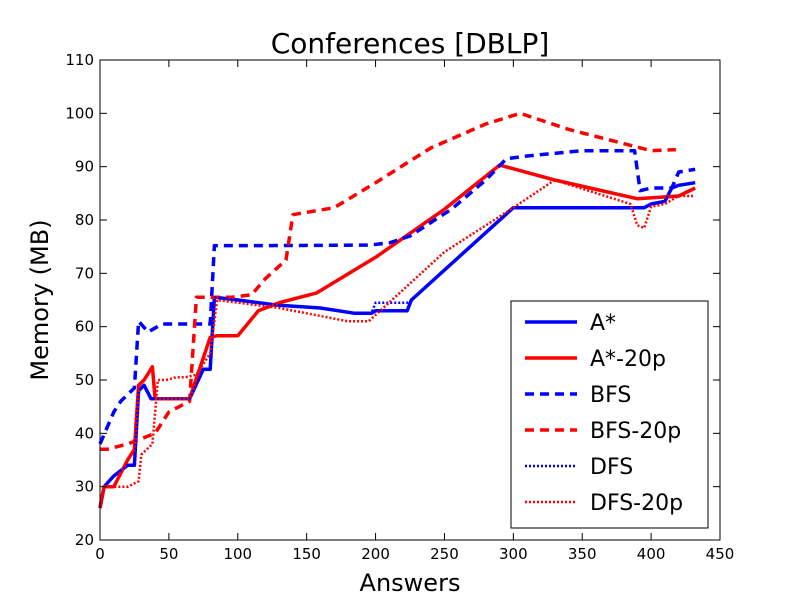 The width and height of the screenshot is (800, 600). What do you see at coordinates (604, 413) in the screenshot?
I see `legend-entries: A* A*-20p BFS BFS-20p DFS DFS-20p` at bounding box center [604, 413].